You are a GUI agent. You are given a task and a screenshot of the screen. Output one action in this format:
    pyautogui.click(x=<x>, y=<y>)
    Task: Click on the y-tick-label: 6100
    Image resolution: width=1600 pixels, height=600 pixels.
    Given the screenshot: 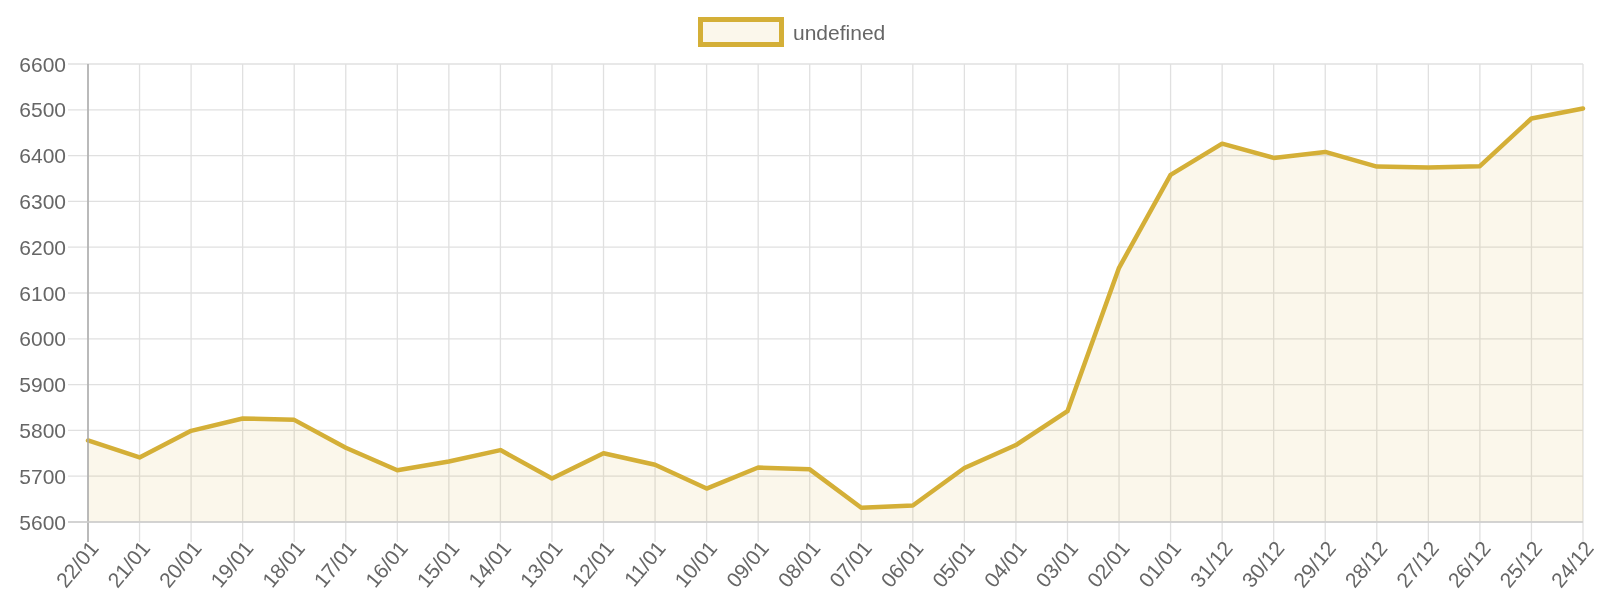 What is the action you would take?
    pyautogui.click(x=42, y=293)
    